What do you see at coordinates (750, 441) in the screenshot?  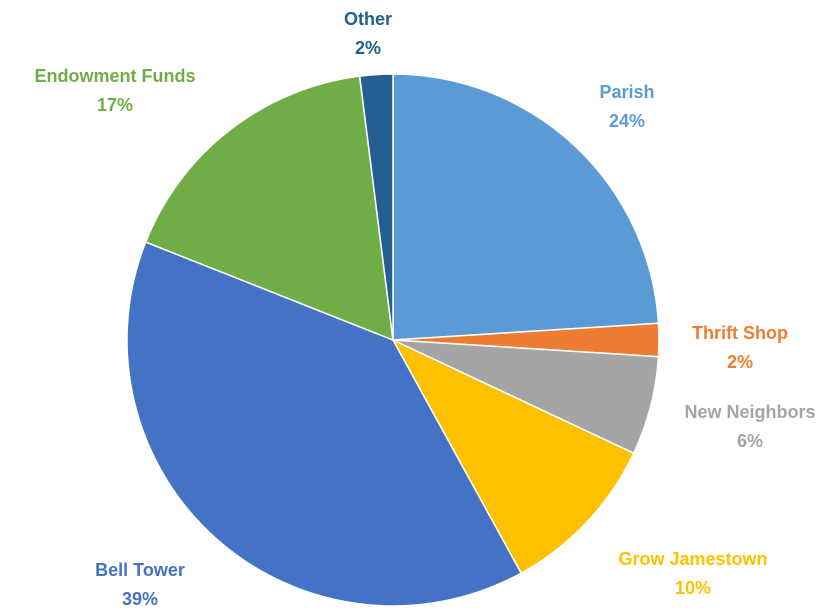 I see `slice-percent: 6%` at bounding box center [750, 441].